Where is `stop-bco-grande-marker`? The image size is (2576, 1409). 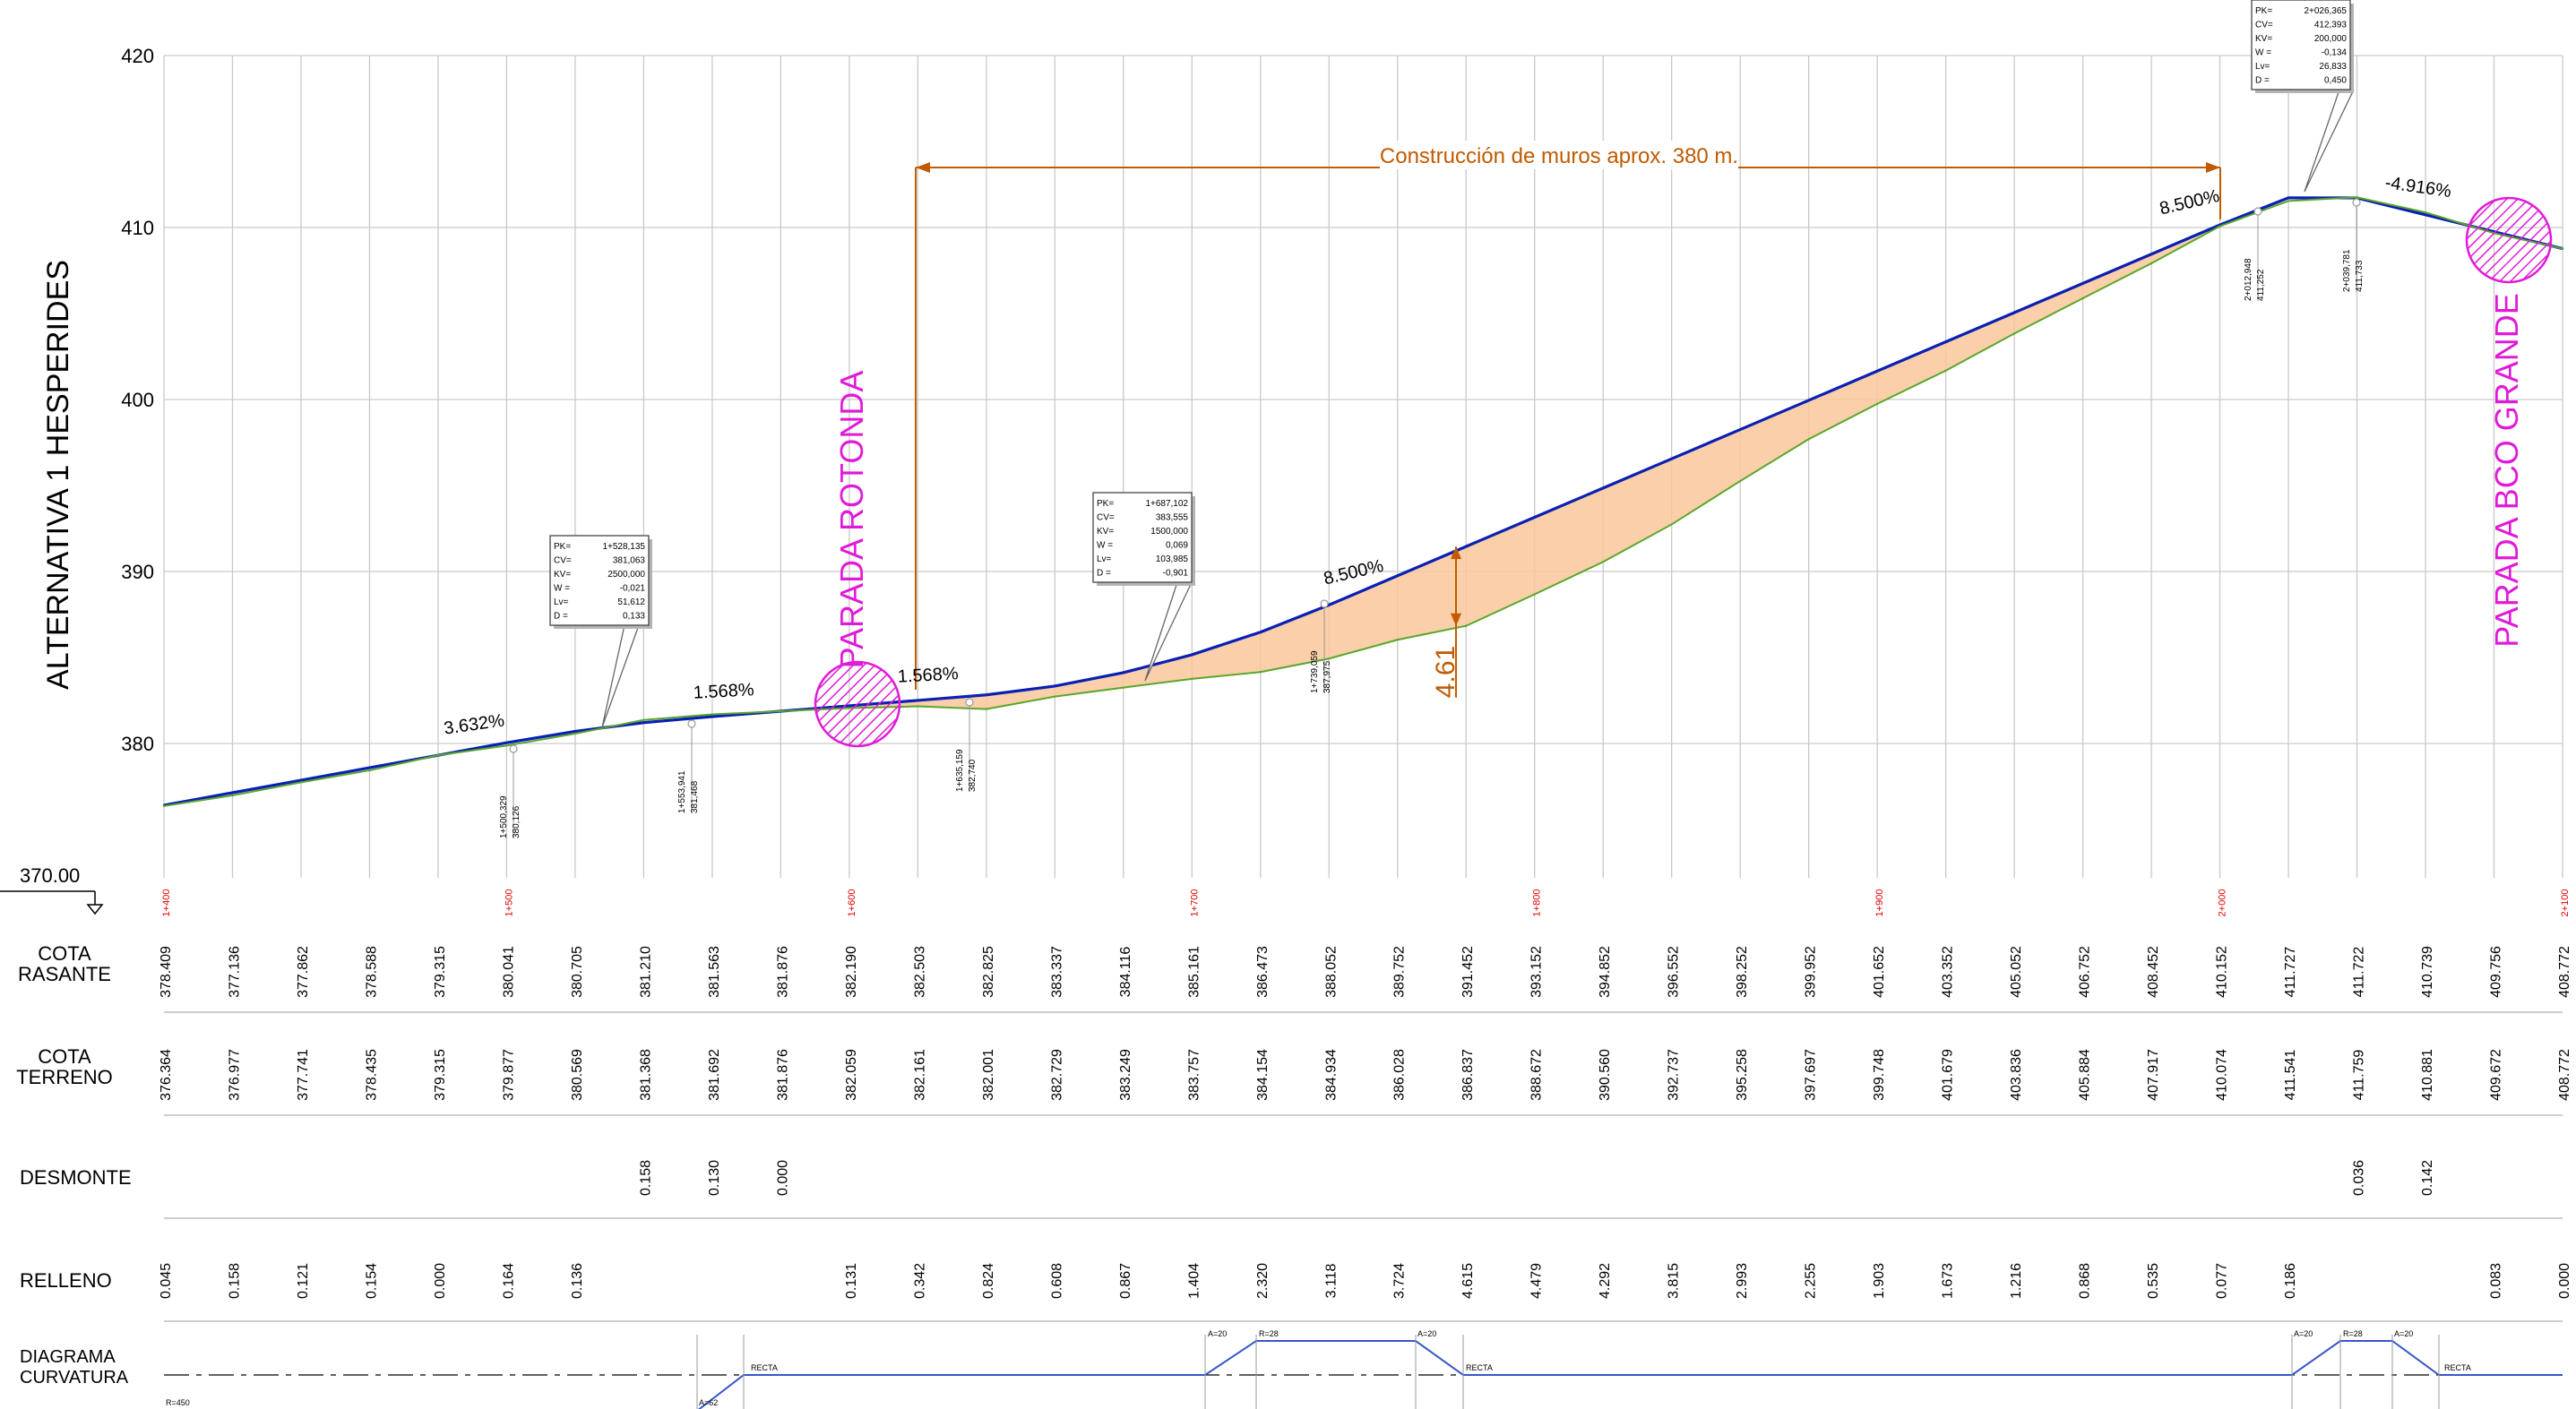 stop-bco-grande-marker is located at coordinates (2509, 240).